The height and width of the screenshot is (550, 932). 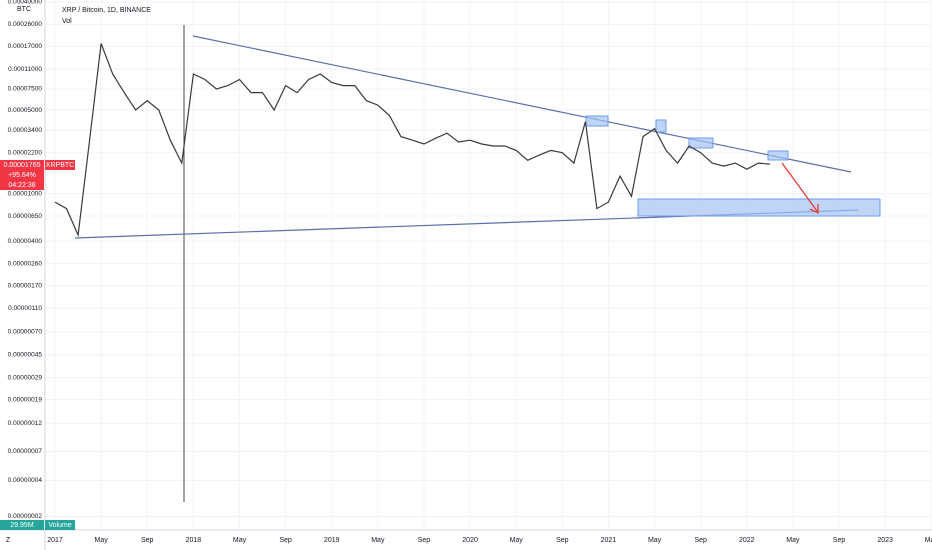 I want to click on y-tick-label: 0.00017000, so click(x=25, y=46).